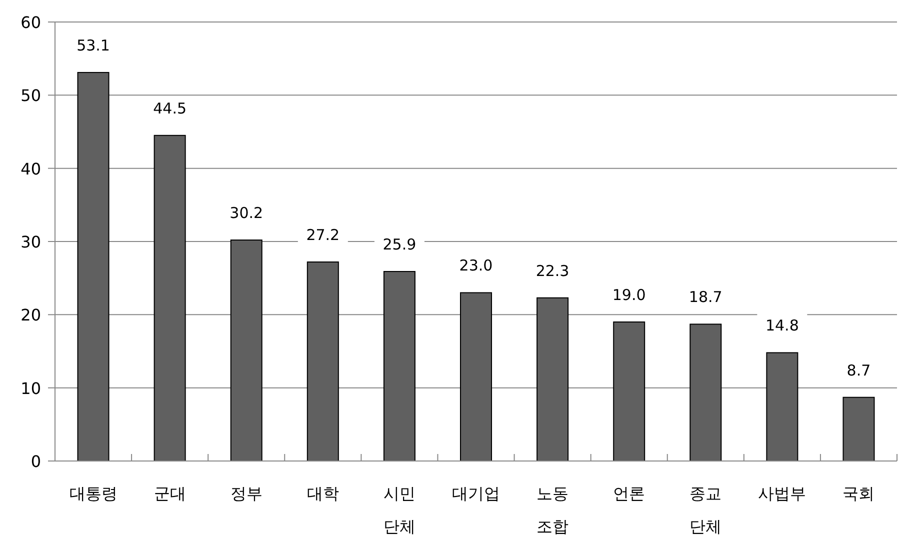 The height and width of the screenshot is (544, 915). Describe the element at coordinates (782, 325) in the screenshot. I see `data-label: 14.8` at that location.